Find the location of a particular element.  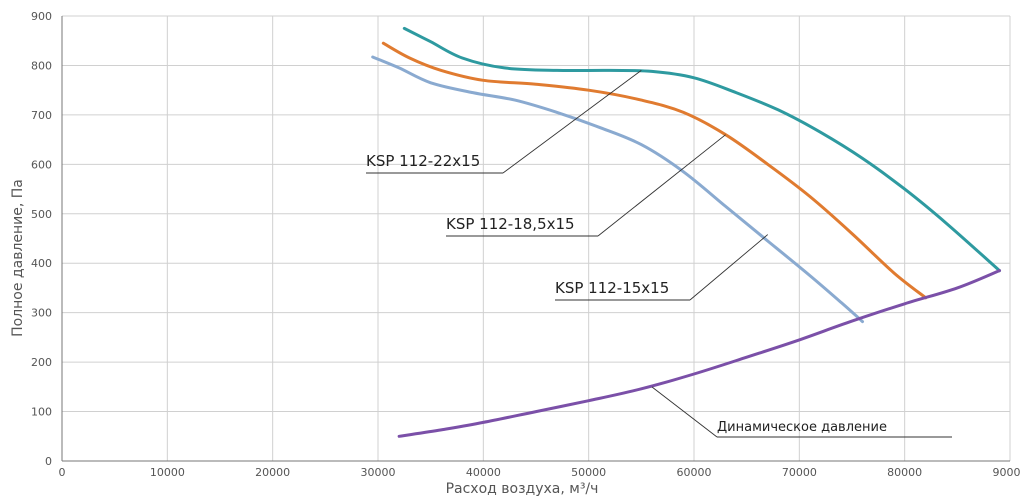

x-tick-label: 70000 is located at coordinates (799, 472).